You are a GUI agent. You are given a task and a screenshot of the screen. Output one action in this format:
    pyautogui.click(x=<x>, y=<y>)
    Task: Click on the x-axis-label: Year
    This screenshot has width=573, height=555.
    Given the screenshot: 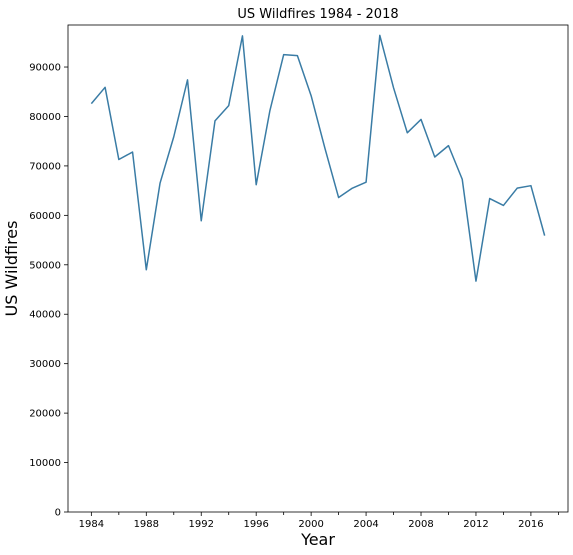 What is the action you would take?
    pyautogui.click(x=317, y=539)
    